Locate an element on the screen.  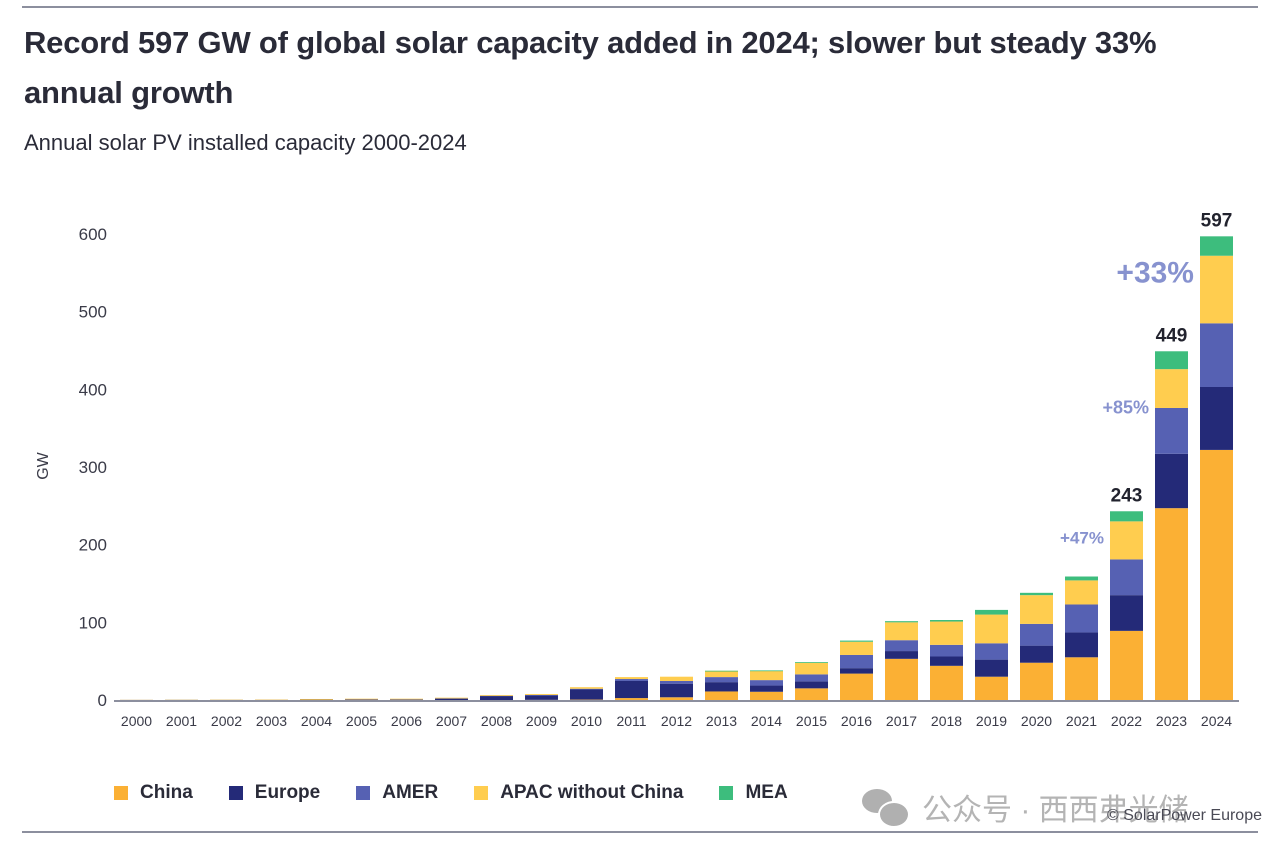
bar-segment-china-2013 is located at coordinates (721, 695).